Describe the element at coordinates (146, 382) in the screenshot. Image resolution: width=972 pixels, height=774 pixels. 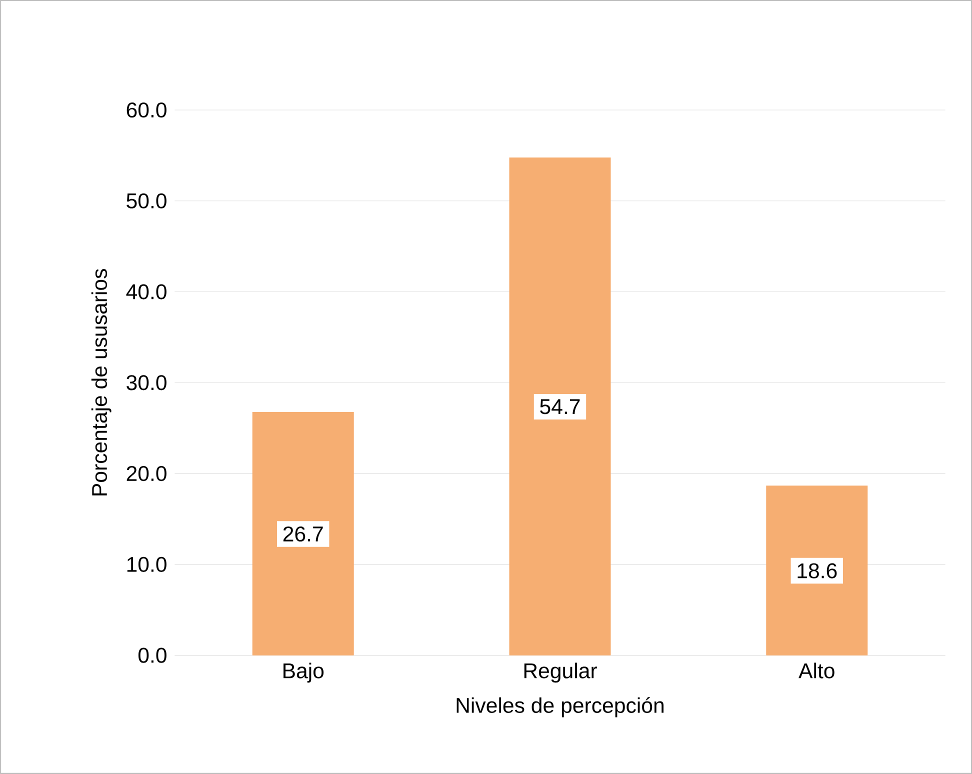
I see `y-tick-label: 30.0` at that location.